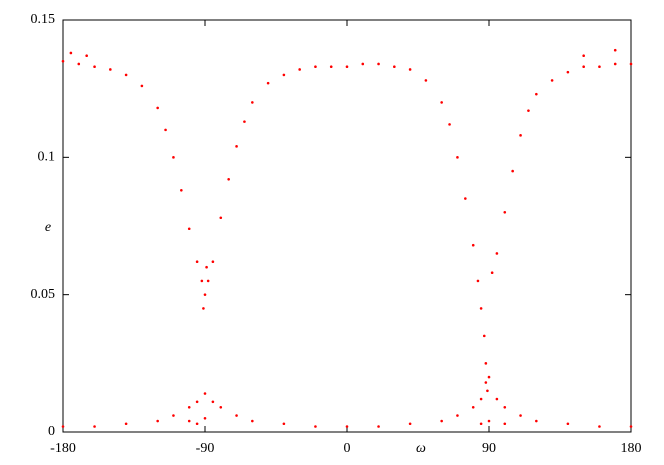 The image size is (664, 465). Describe the element at coordinates (43, 19) in the screenshot. I see `y-tick-label: 0.15` at that location.